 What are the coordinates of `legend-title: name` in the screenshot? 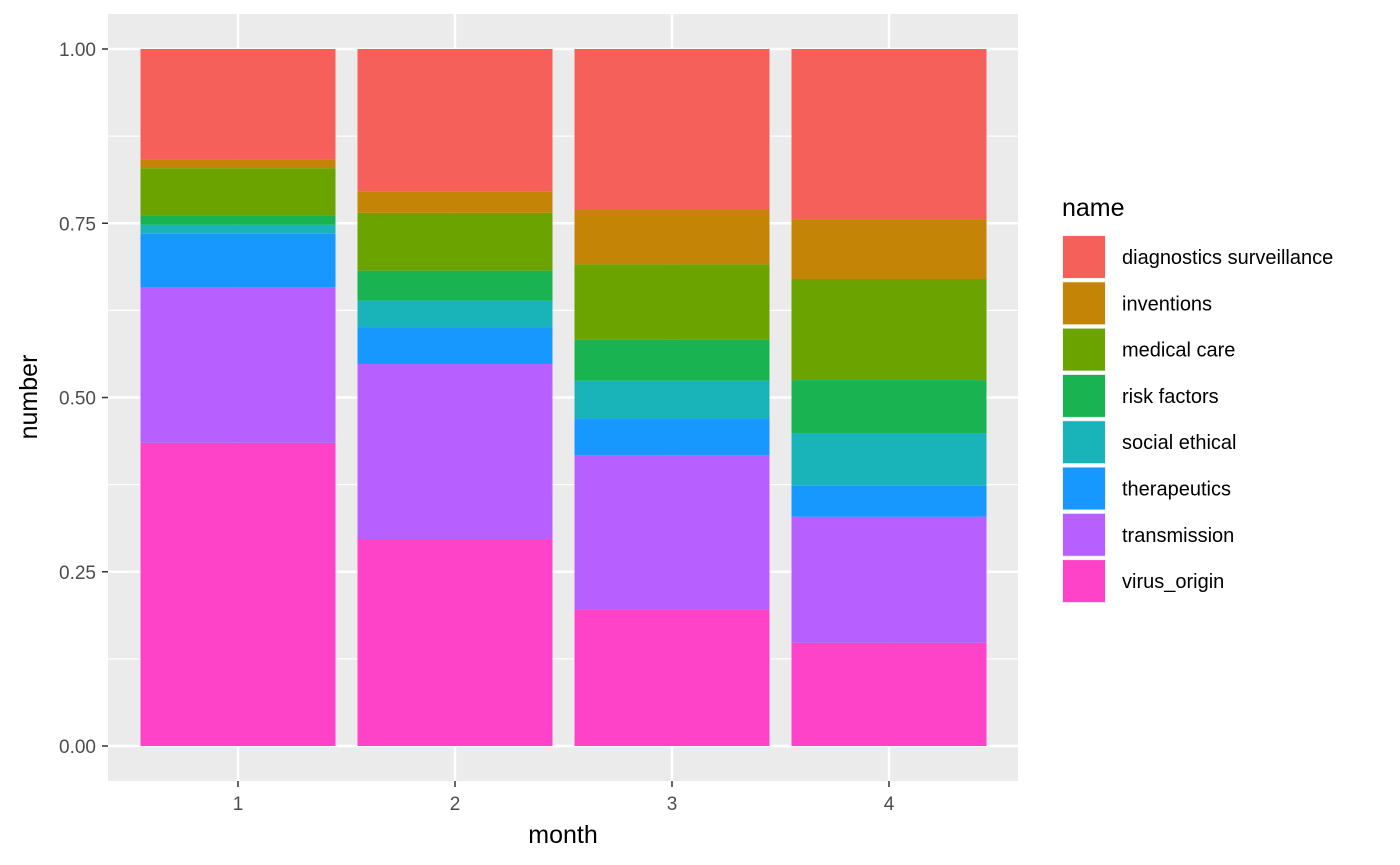 It's located at (1093, 208).